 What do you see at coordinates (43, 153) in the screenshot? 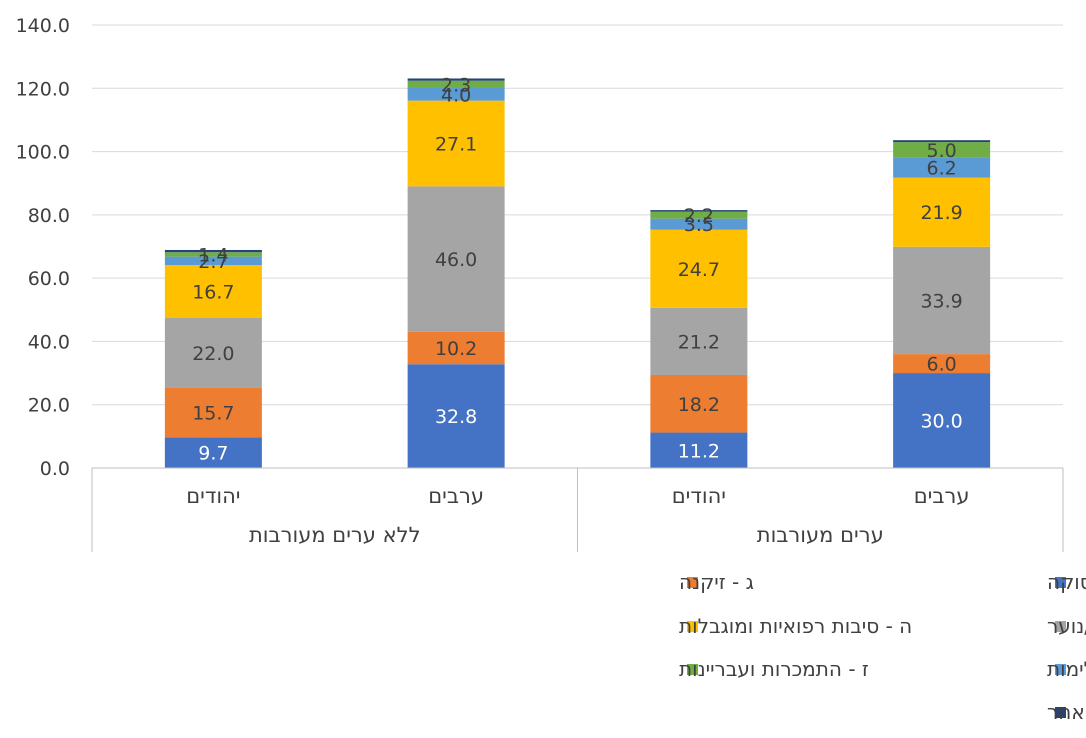
I see `y-tick-label: 100.0` at bounding box center [43, 153].